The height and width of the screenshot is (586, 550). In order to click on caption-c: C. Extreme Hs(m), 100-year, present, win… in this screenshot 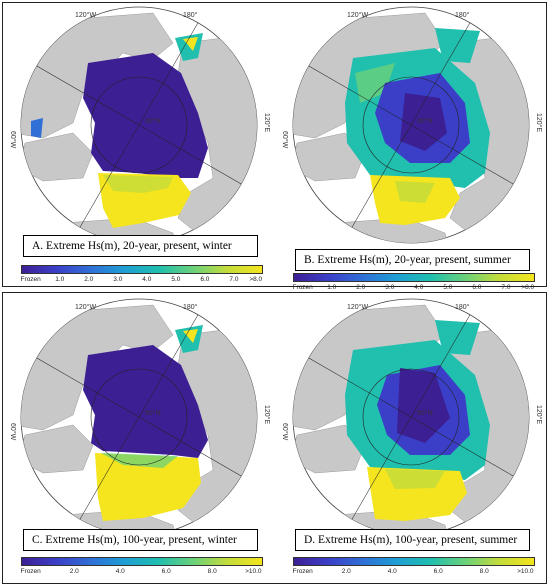, I will do `click(140, 540)`.